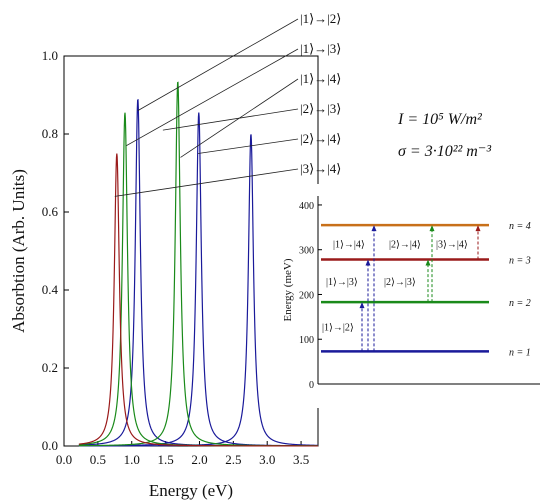 Image resolution: width=550 pixels, height=504 pixels. Describe the element at coordinates (320, 168) in the screenshot. I see `transition-label-6: |3⟩→|4⟩` at that location.